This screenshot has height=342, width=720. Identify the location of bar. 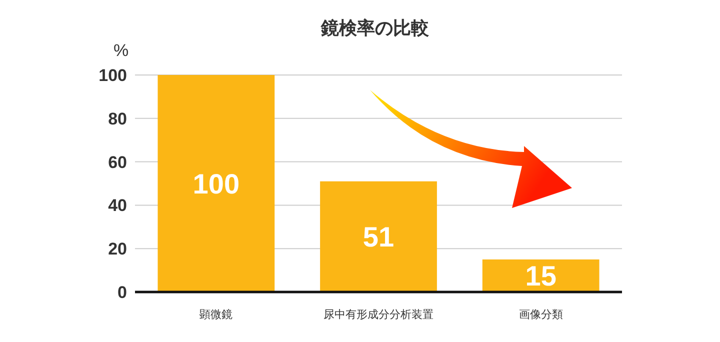
(216, 183).